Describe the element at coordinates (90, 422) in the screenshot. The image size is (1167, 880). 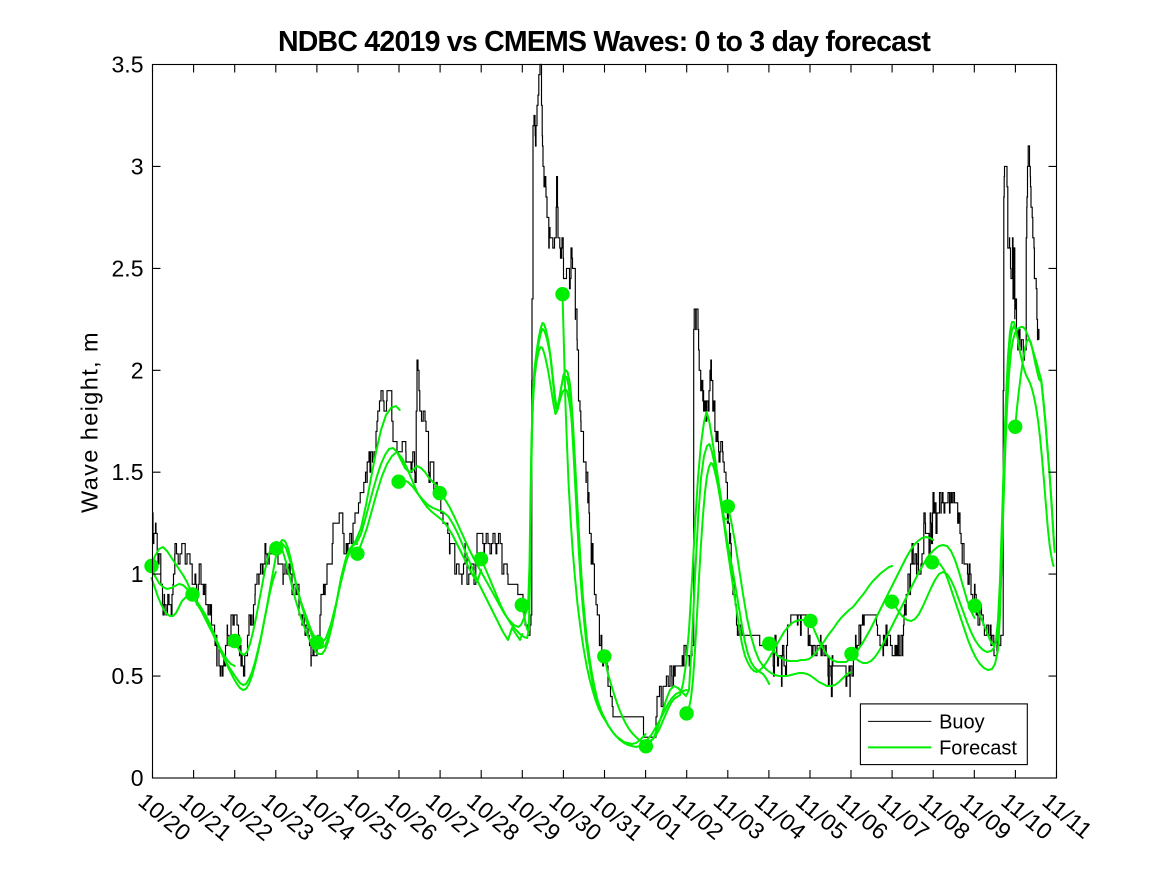
I see `svg-text: Wave height, m` at that location.